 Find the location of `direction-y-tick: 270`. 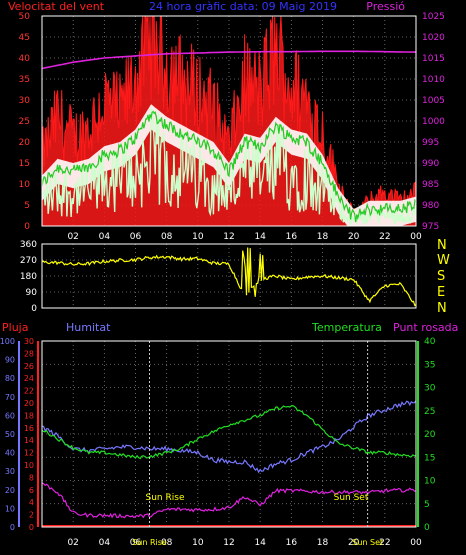

direction-y-tick: 270 is located at coordinates (28, 261).